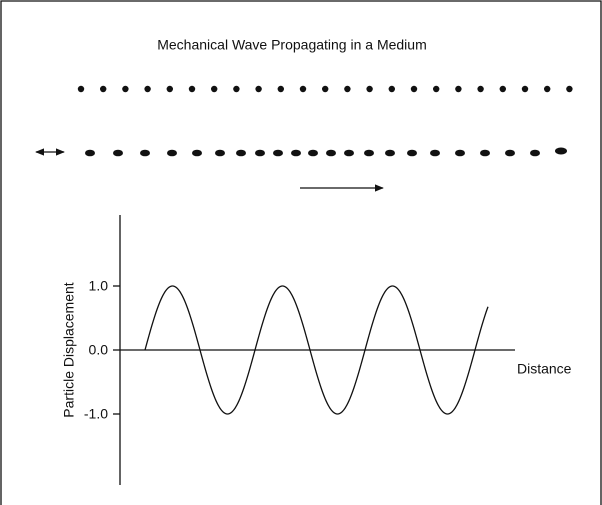  I want to click on particle-row-wave, so click(326, 152).